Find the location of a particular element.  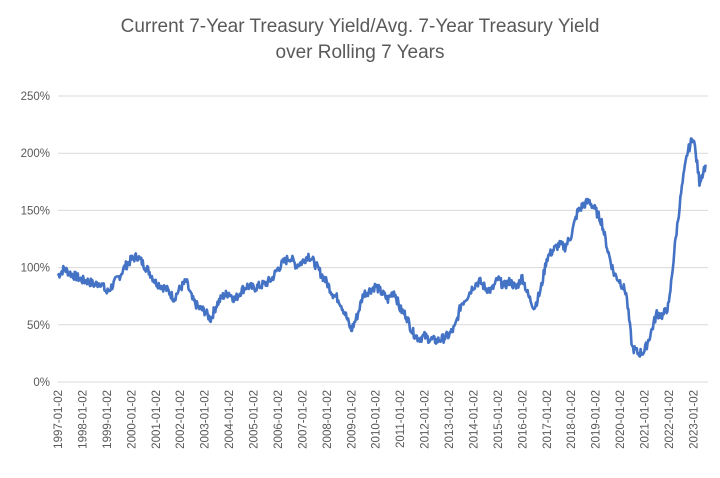

x-tick-label: 2017-01-02 is located at coordinates (548, 419).